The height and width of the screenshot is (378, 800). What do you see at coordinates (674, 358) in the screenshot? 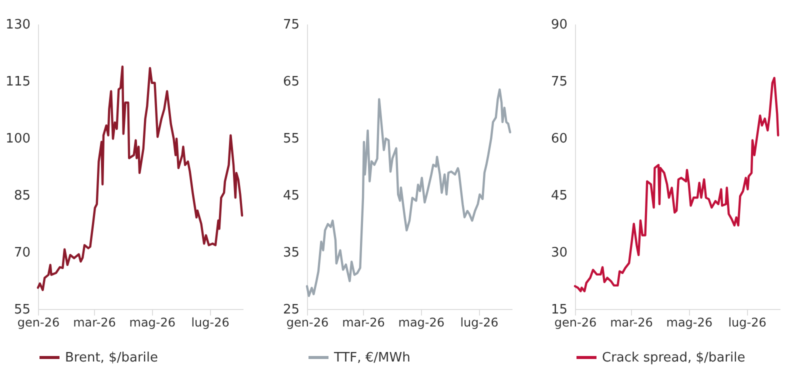
I see `legend-label: Crack spread, $/barile` at bounding box center [674, 358].